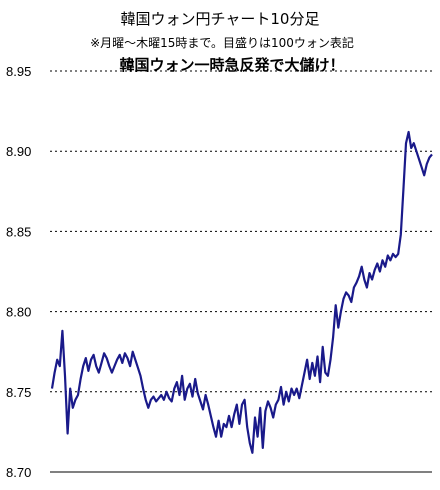 Image resolution: width=440 pixels, height=490 pixels. Describe the element at coordinates (18, 472) in the screenshot. I see `y-tick-label: 8.70` at that location.